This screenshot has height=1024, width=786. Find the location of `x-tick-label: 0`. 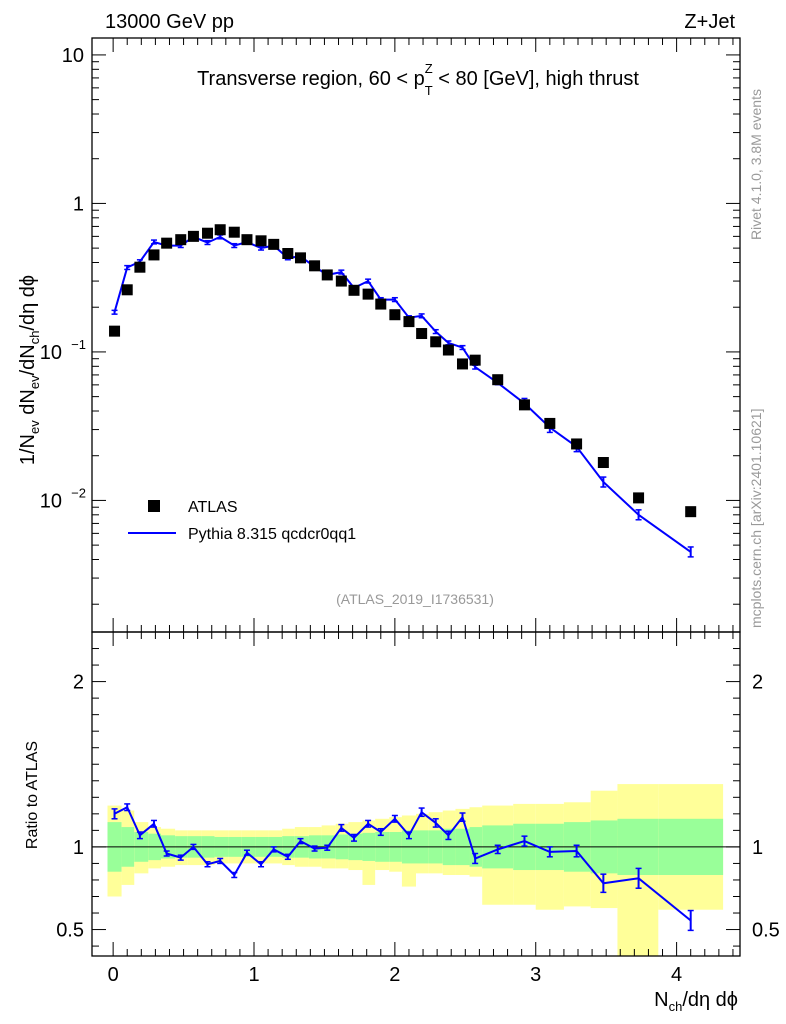

x-tick-label: 0 is located at coordinates (113, 975).